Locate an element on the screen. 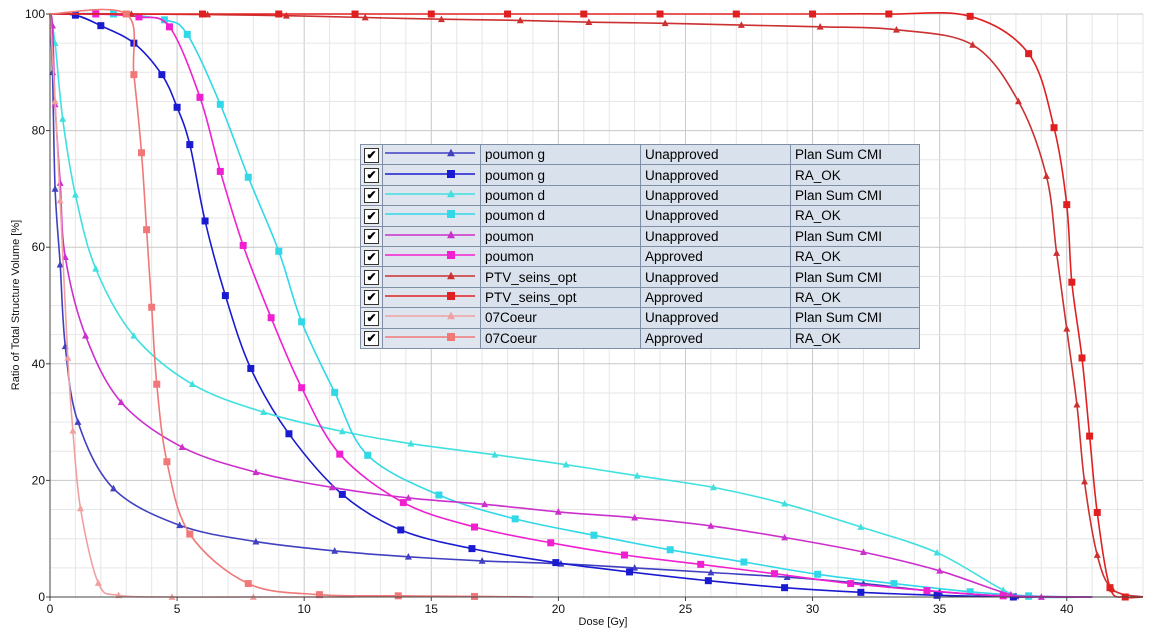 The width and height of the screenshot is (1149, 631). legend-row: ✔ PTV_seins_opt Approved RA_OK is located at coordinates (640, 297).